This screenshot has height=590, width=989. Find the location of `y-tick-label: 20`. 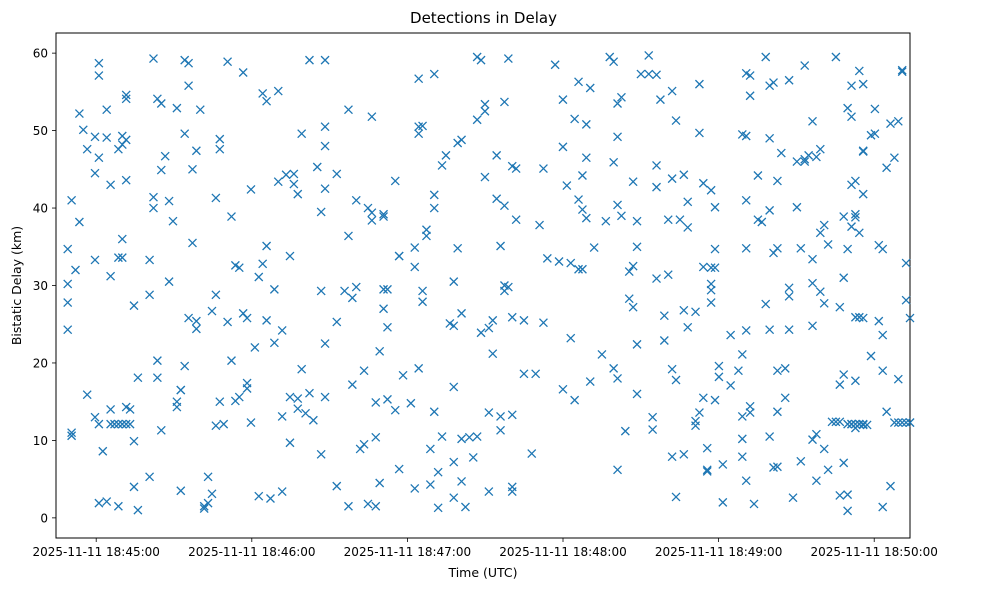

y-tick-label: 20 is located at coordinates (40, 363).